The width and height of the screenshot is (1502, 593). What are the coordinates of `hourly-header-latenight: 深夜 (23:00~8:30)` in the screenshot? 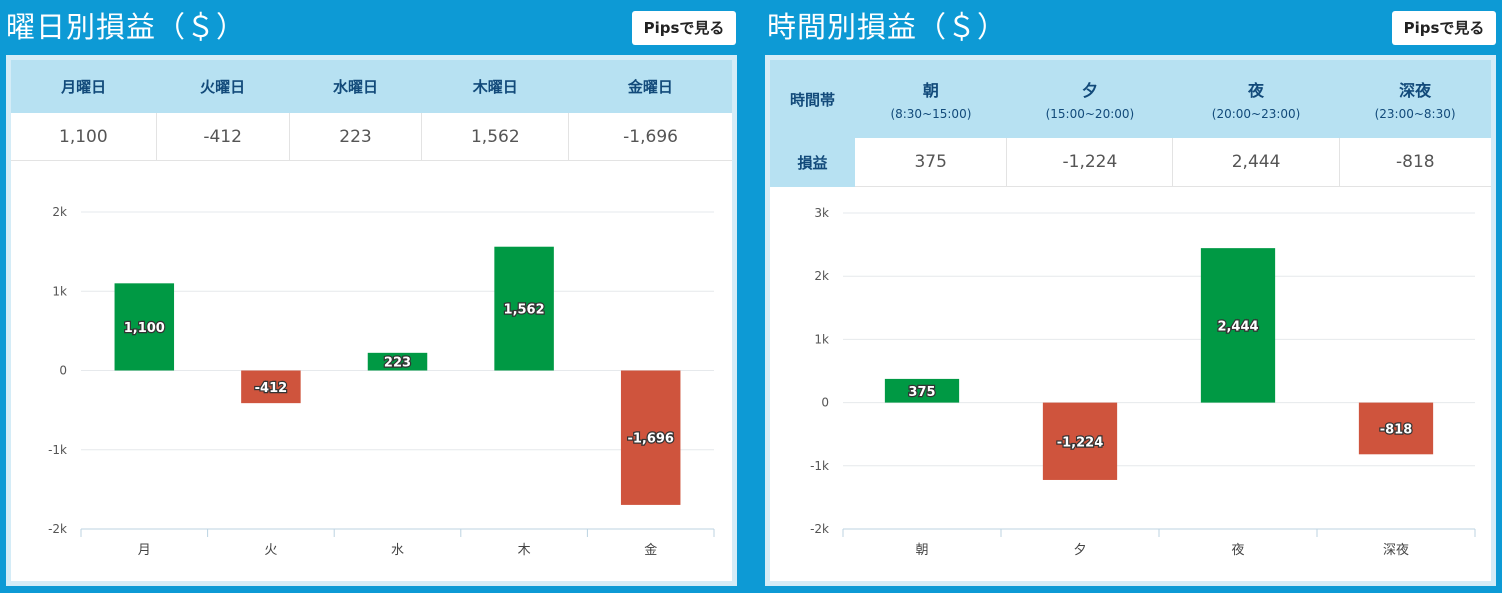 It's located at (1415, 99).